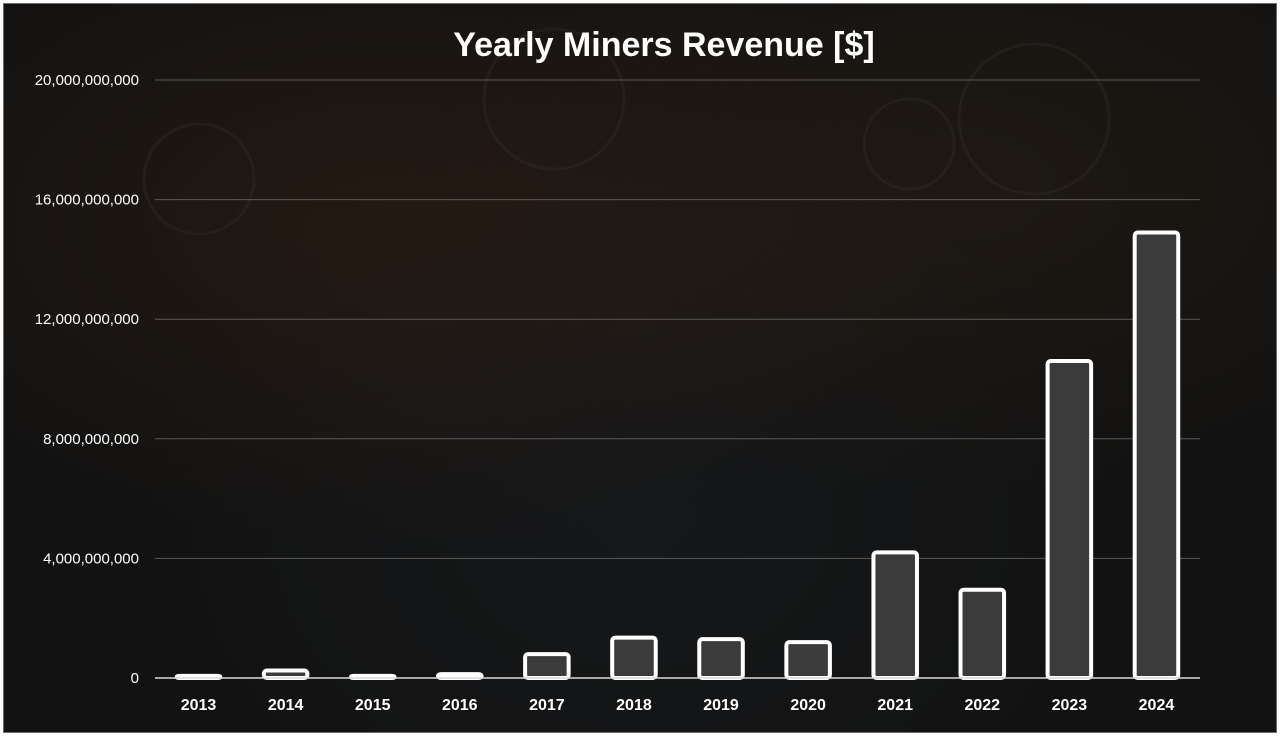 The height and width of the screenshot is (736, 1280). What do you see at coordinates (634, 705) in the screenshot?
I see `x-tick-label: 2018` at bounding box center [634, 705].